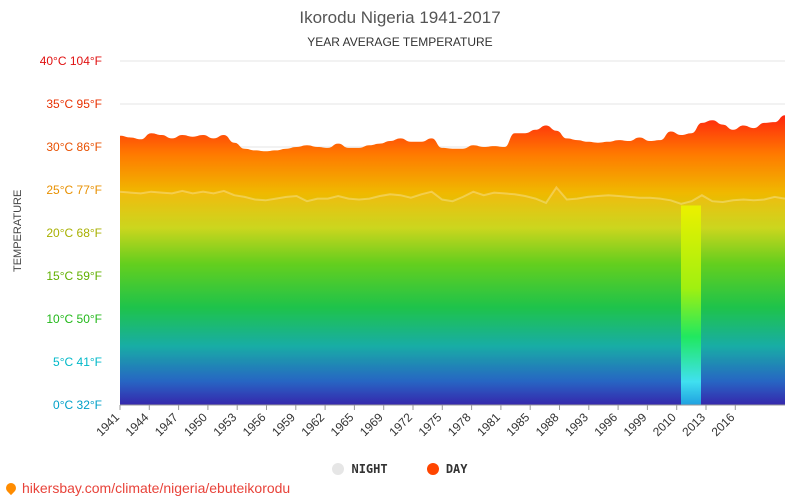 The image size is (800, 500). Describe the element at coordinates (693, 424) in the screenshot. I see `x-tick-label: 2013` at that location.